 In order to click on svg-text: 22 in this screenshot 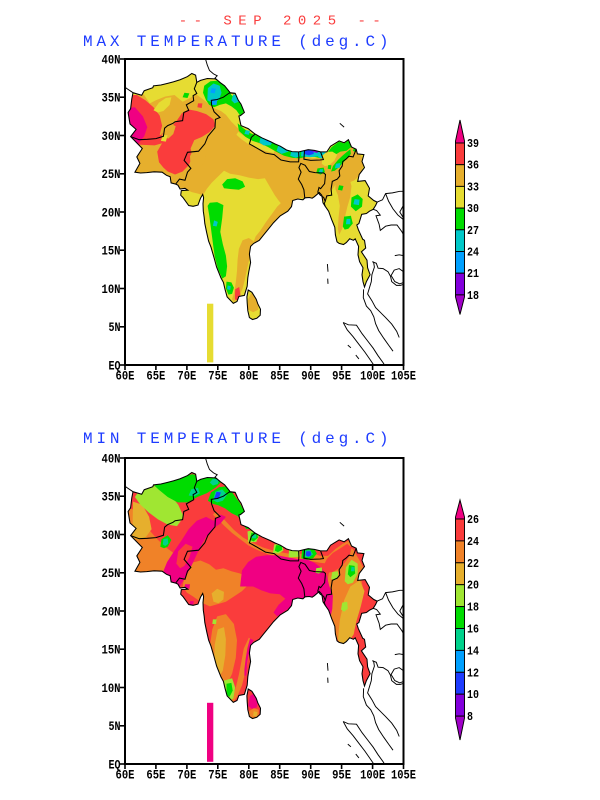, I will do `click(473, 564)`.